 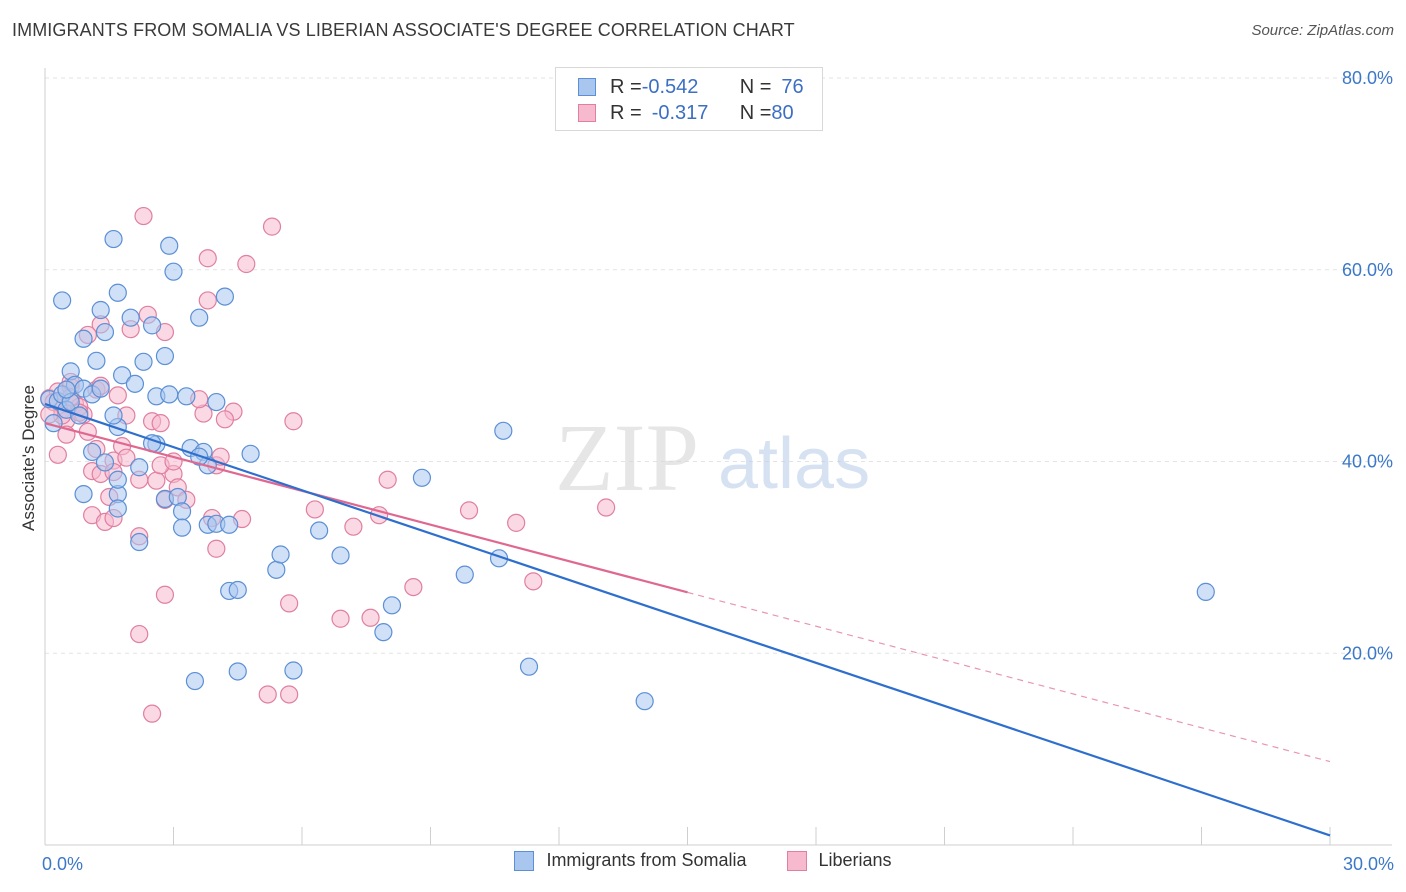 What do you see at coordinates (796, 860) in the screenshot?
I see `liberian-legend-swatch` at bounding box center [796, 860].